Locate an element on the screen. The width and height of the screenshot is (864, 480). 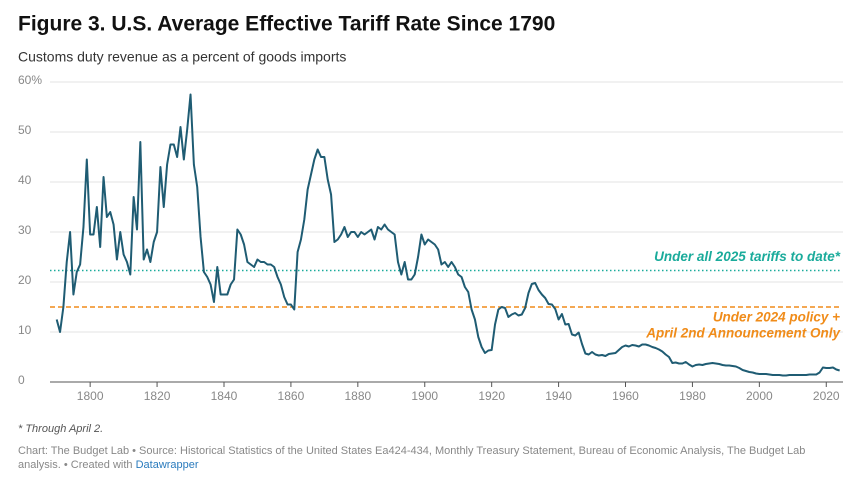
x-tick-label: 1800 is located at coordinates (90, 396).